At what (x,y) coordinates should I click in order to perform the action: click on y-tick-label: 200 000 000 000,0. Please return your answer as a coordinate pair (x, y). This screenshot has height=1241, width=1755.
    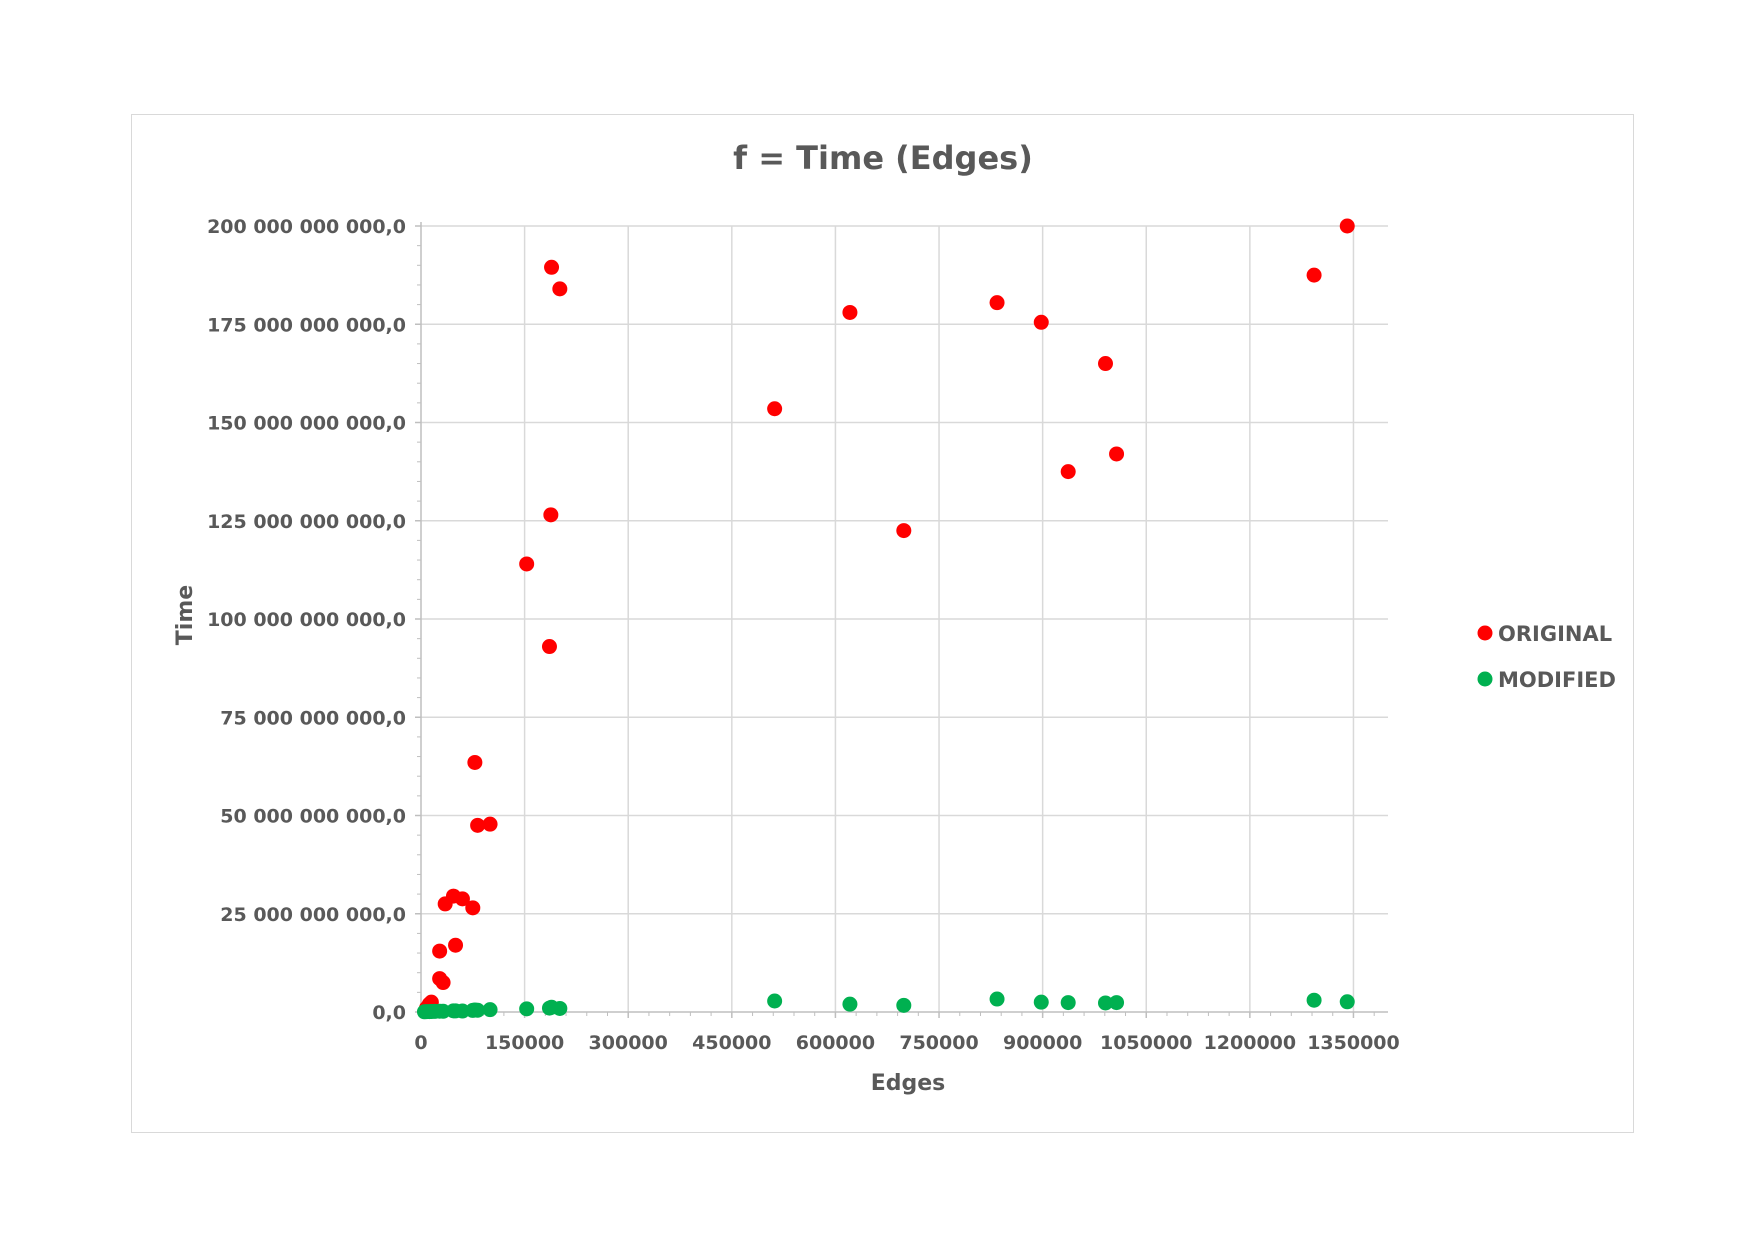
    Looking at the image, I should click on (306, 227).